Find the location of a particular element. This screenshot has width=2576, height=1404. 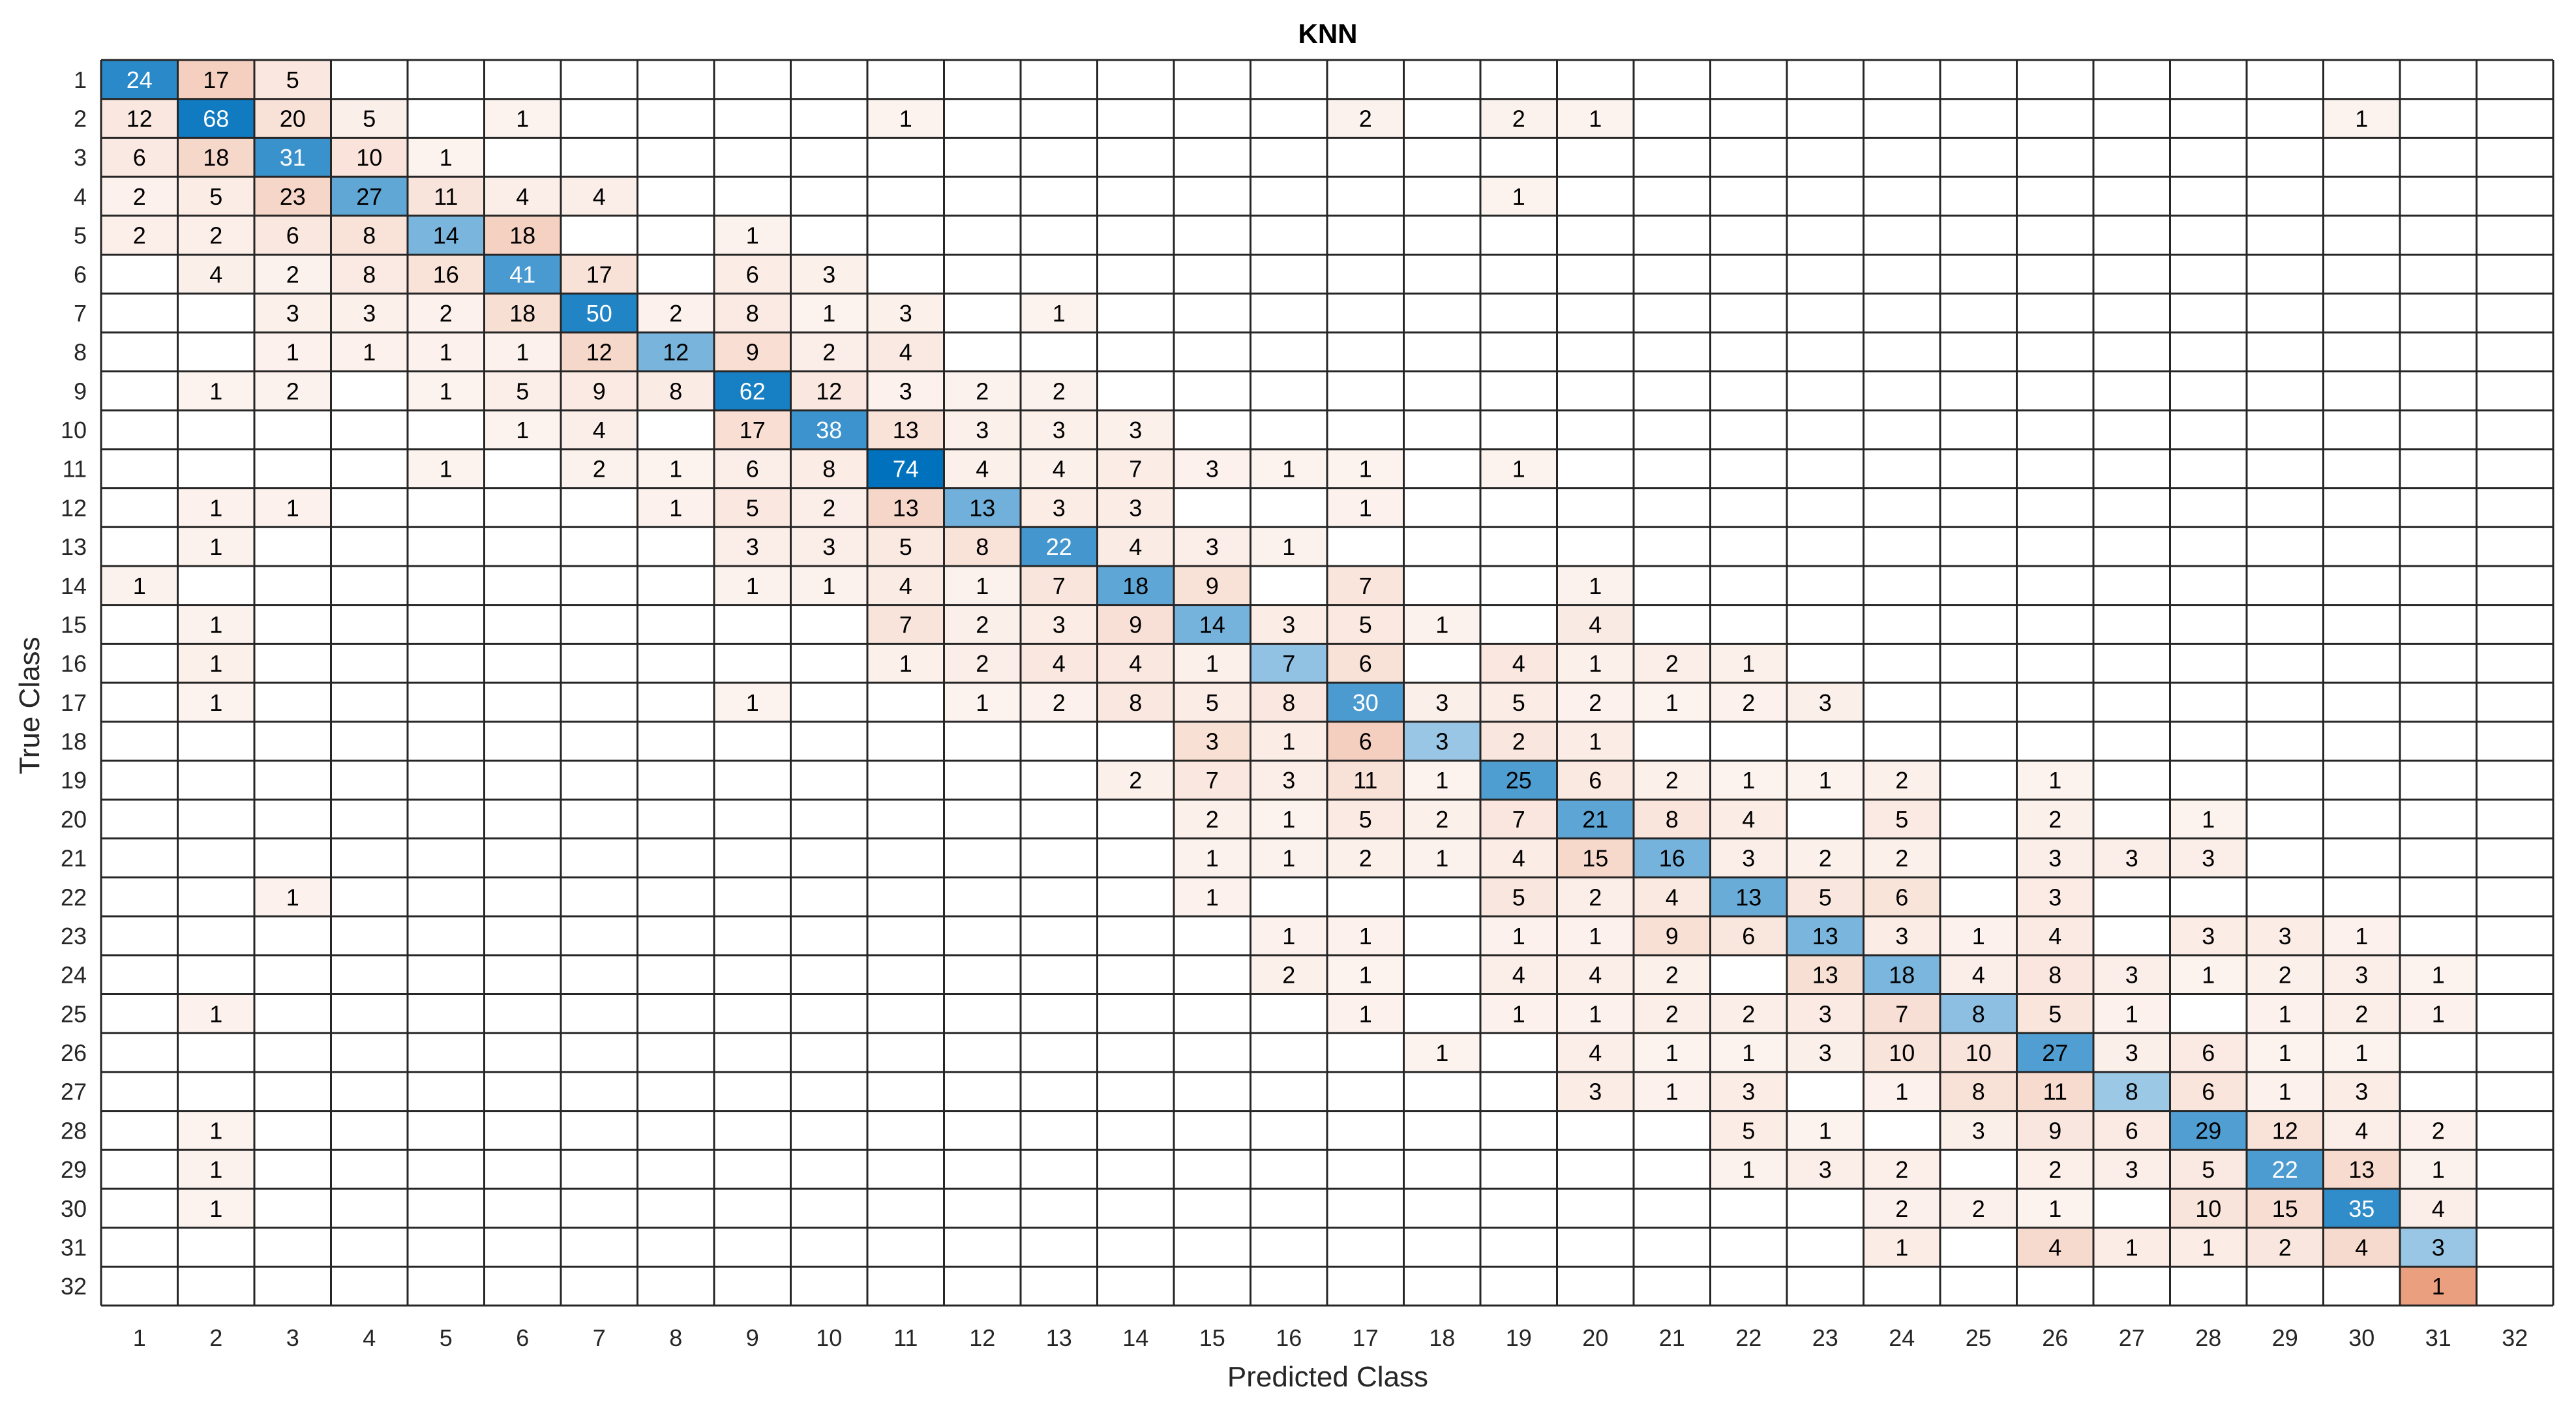

cell-value: 10 is located at coordinates (2208, 1208).